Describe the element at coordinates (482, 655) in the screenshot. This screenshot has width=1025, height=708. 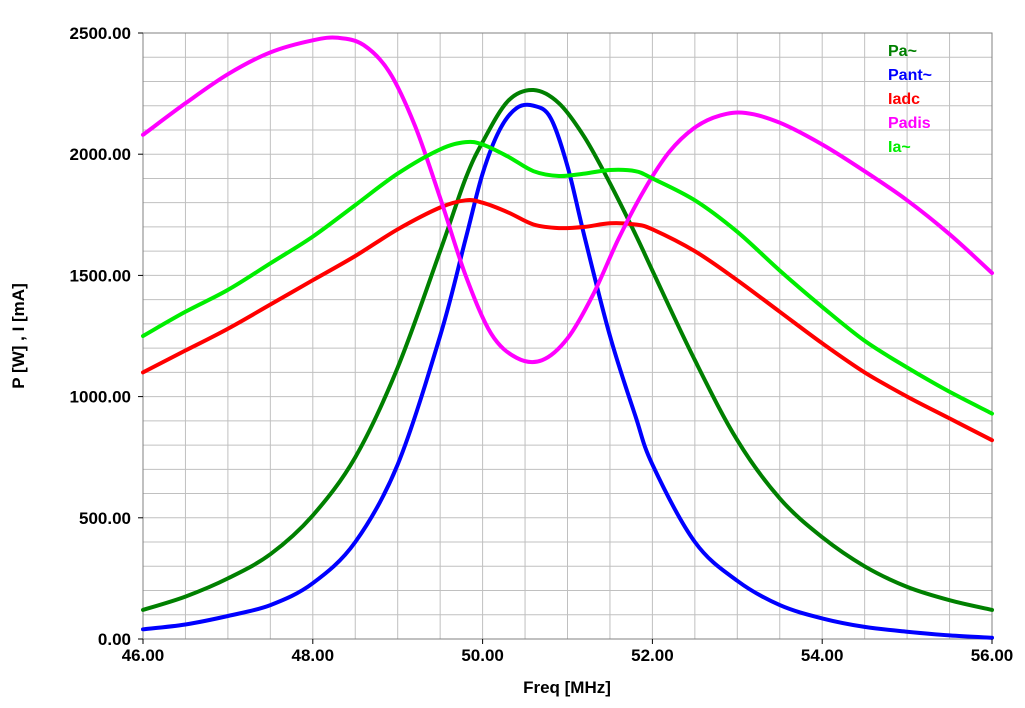
I see `x-tick-label: 50.00` at that location.